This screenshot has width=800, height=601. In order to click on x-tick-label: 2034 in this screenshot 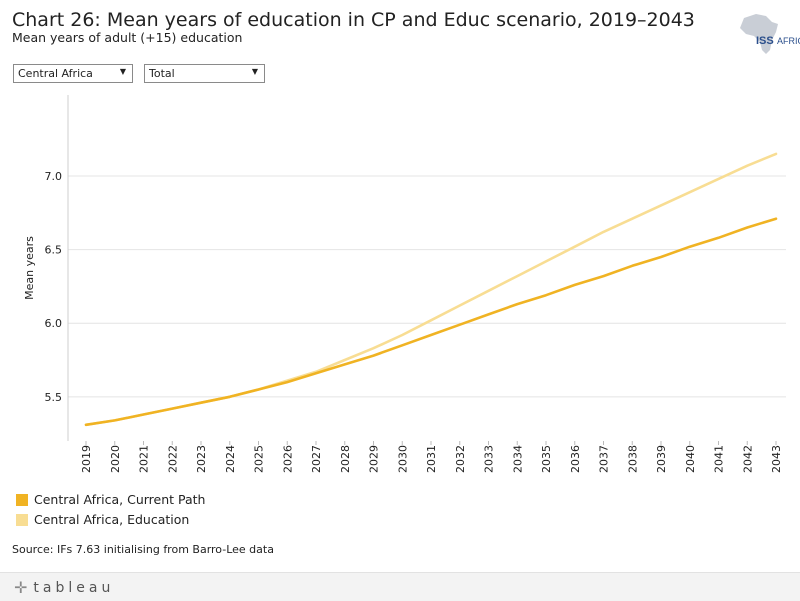, I will do `click(517, 459)`.